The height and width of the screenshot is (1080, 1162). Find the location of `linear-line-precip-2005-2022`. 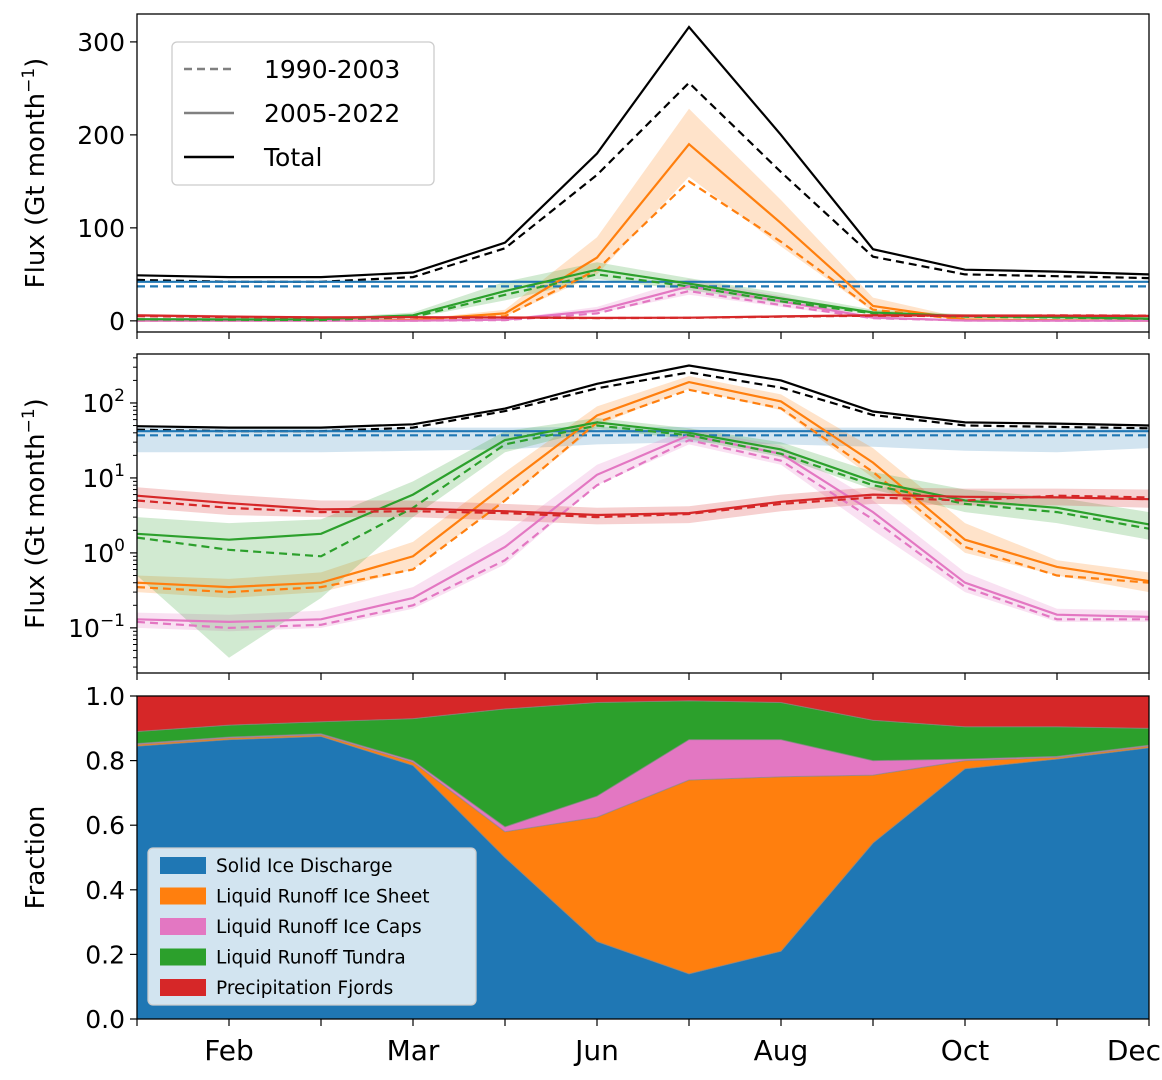

linear-line-precip-2005-2022 is located at coordinates (643, 317).